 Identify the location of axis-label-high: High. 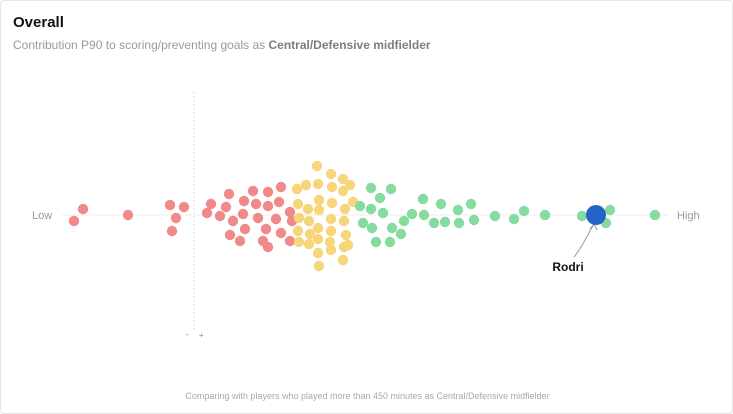
(688, 216).